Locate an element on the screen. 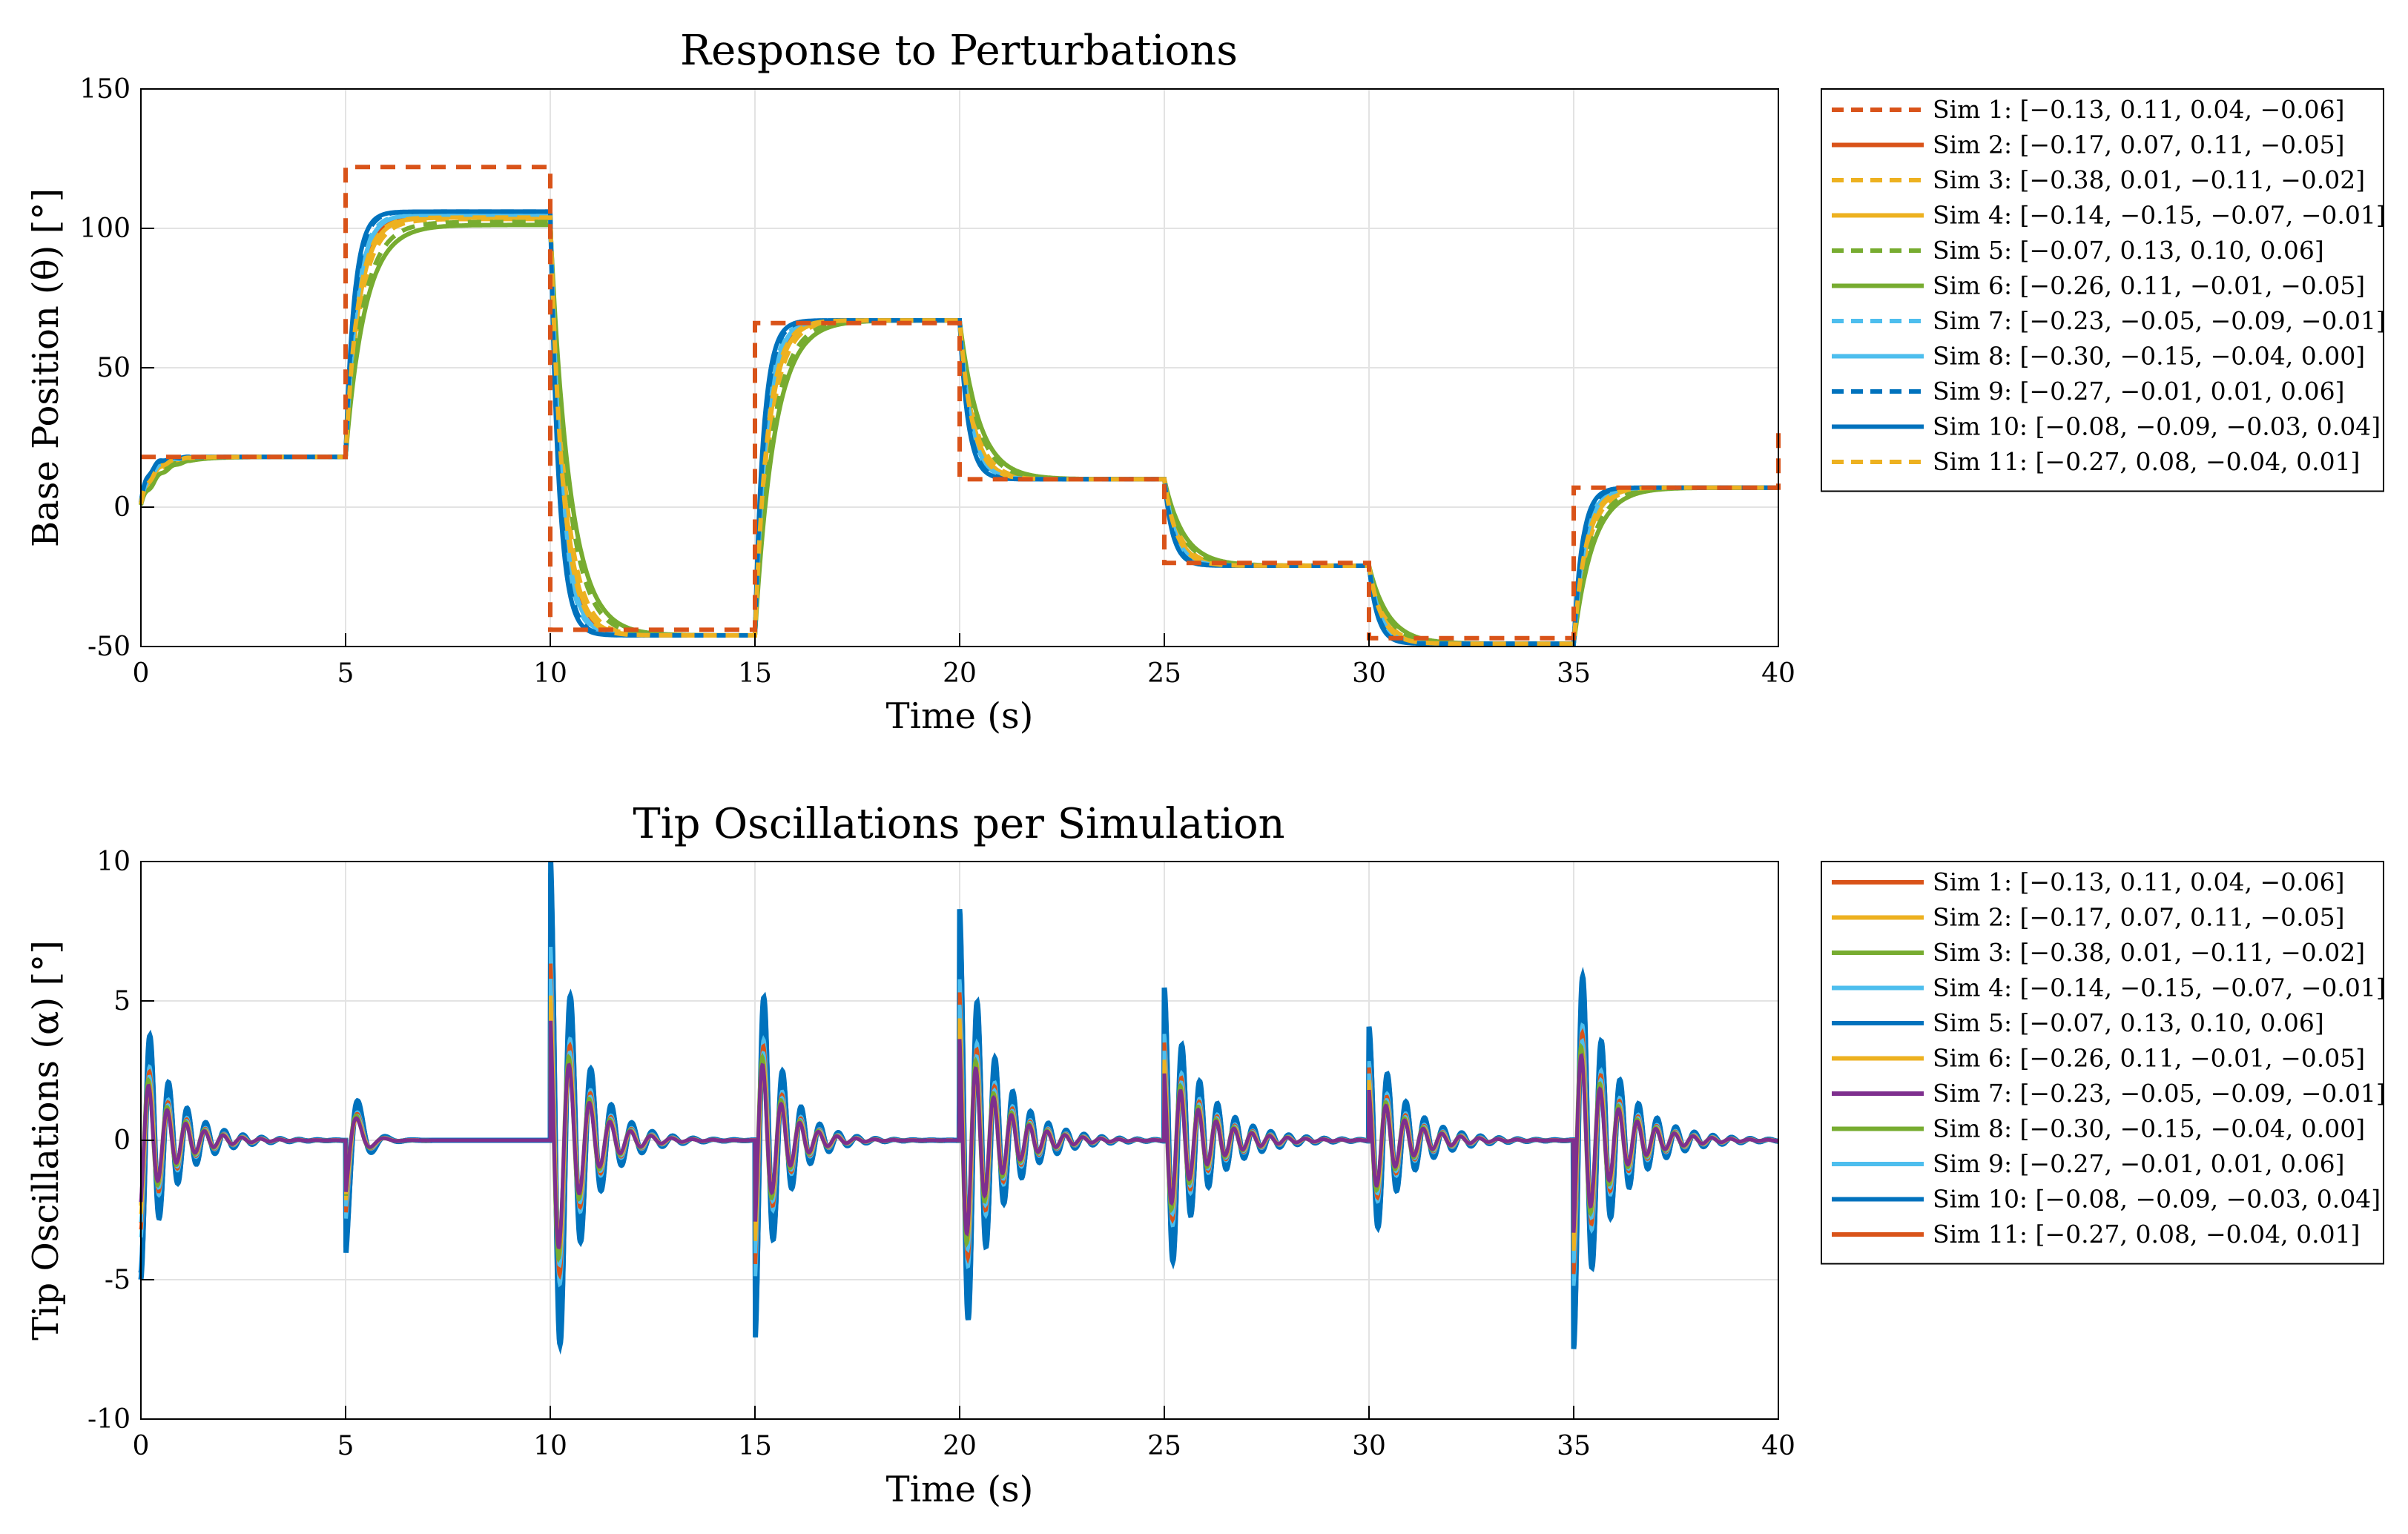 The width and height of the screenshot is (2408, 1534). y-tick-label: -5 is located at coordinates (118, 1280).